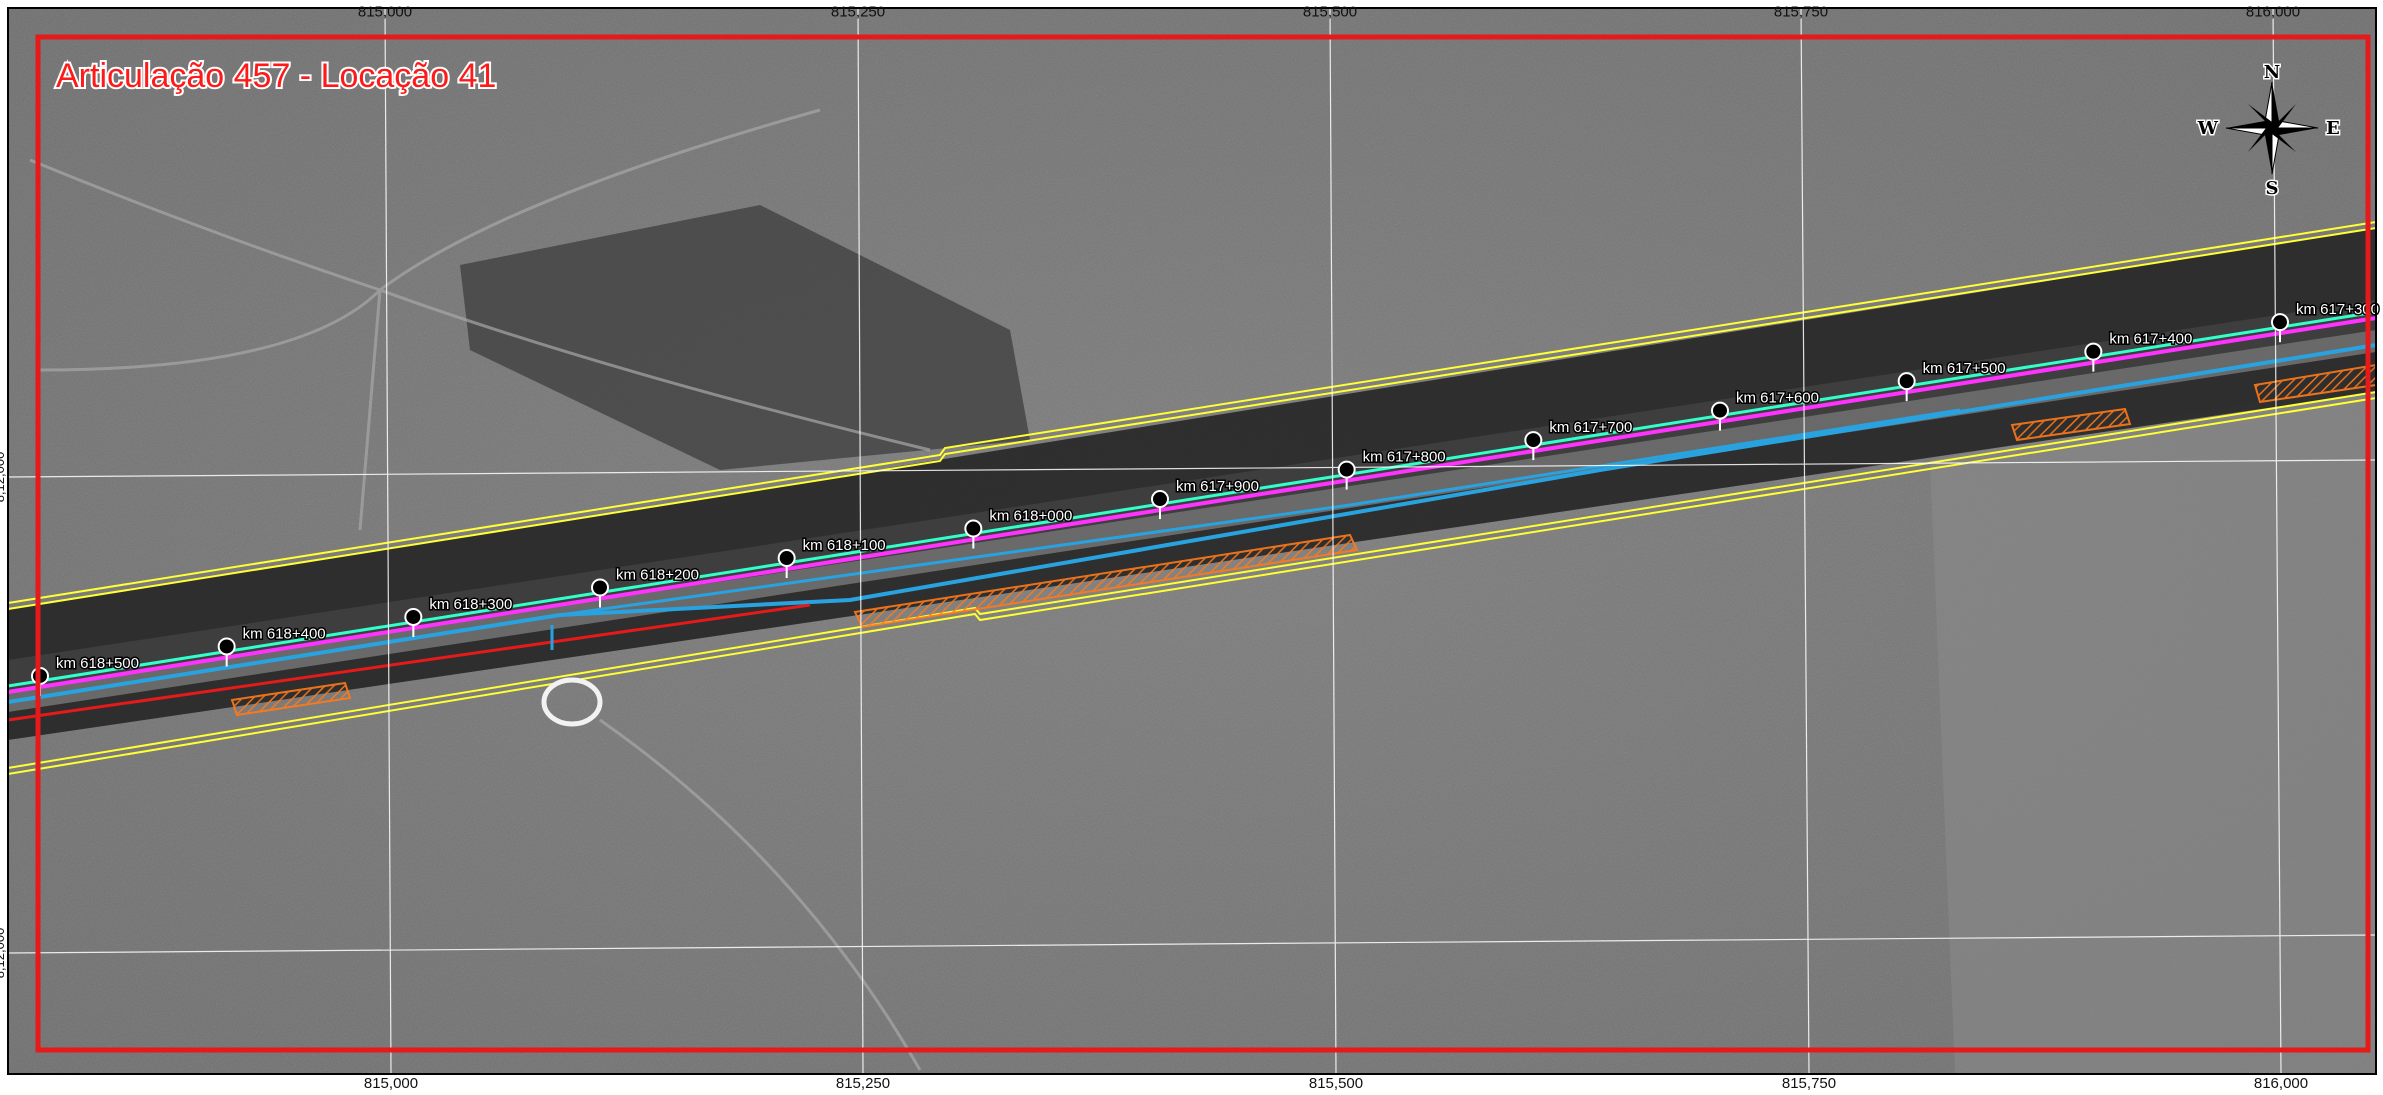  What do you see at coordinates (2333, 128) in the screenshot?
I see `compass-east-label: E` at bounding box center [2333, 128].